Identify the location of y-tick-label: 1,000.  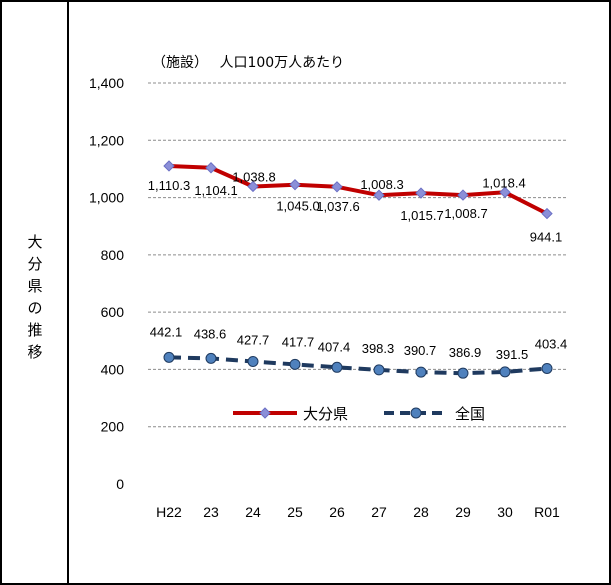
(106, 198).